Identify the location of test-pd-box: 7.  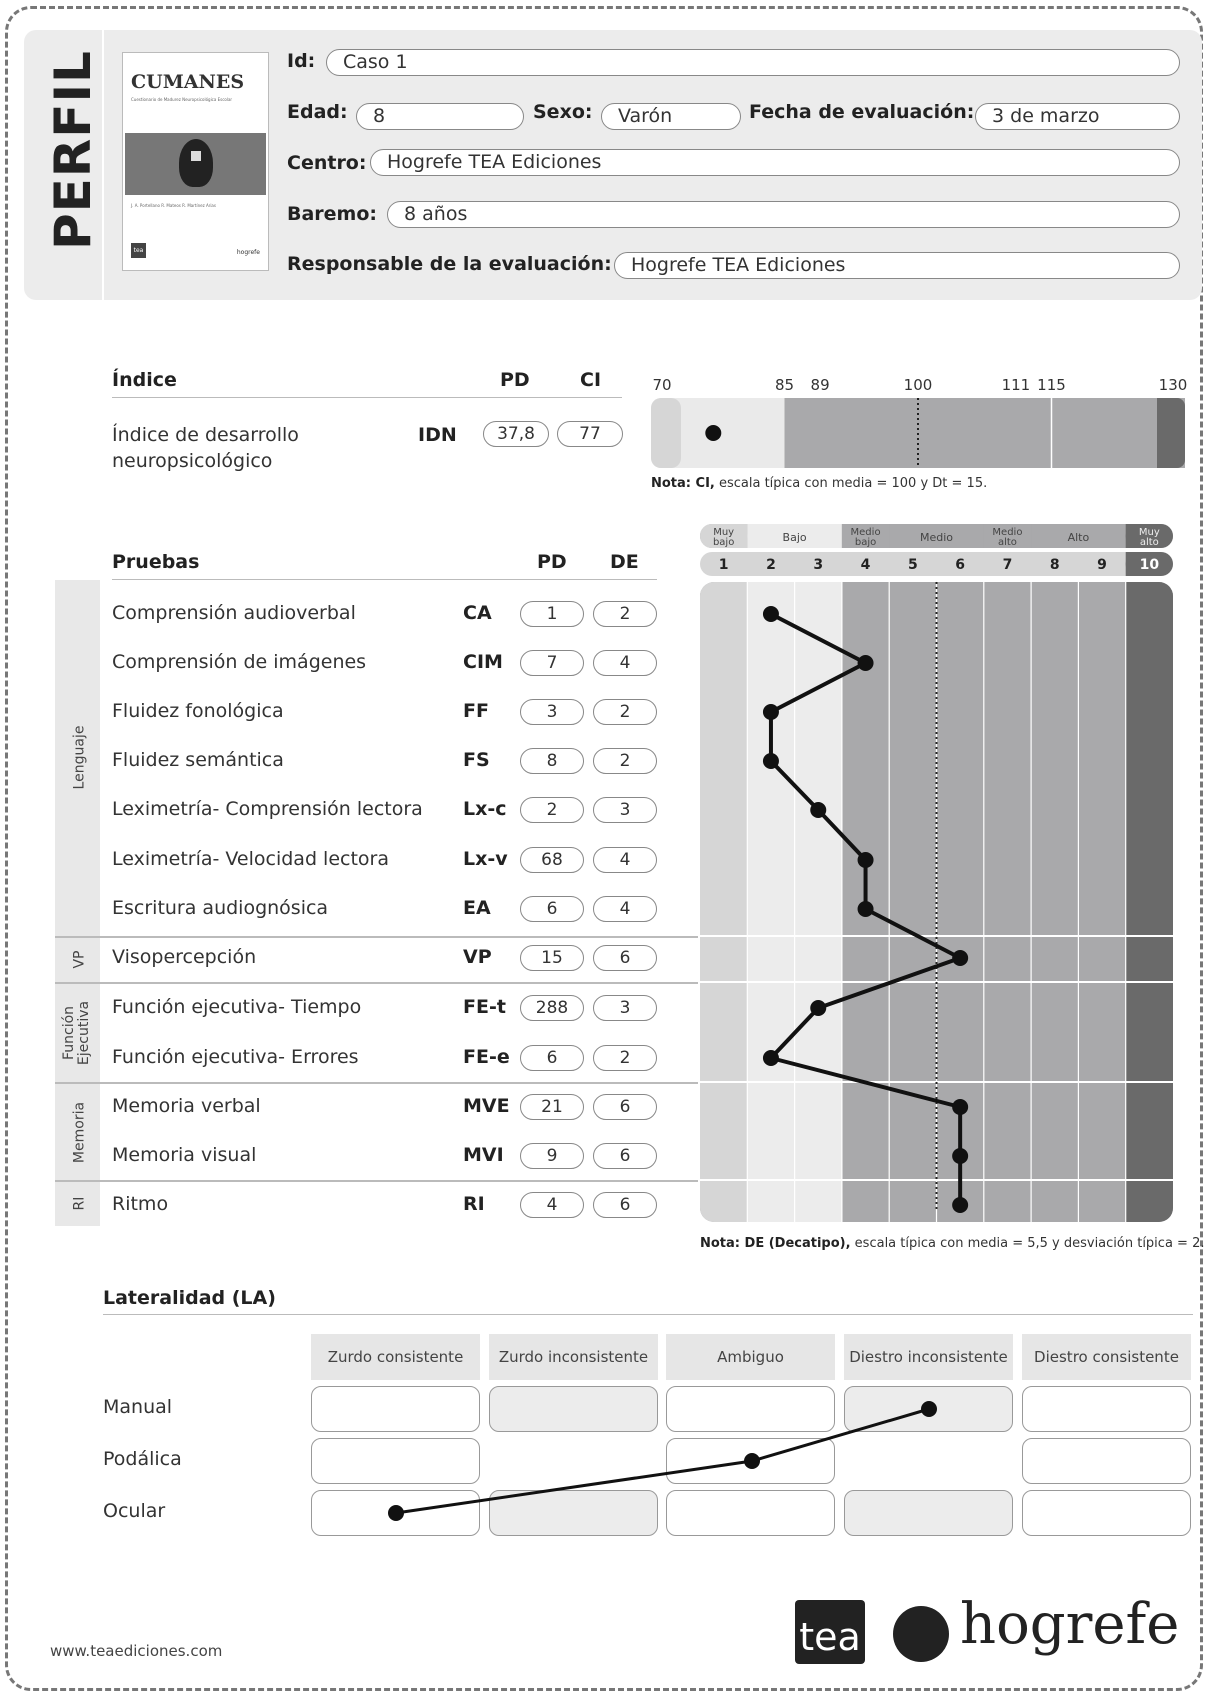
(552, 663).